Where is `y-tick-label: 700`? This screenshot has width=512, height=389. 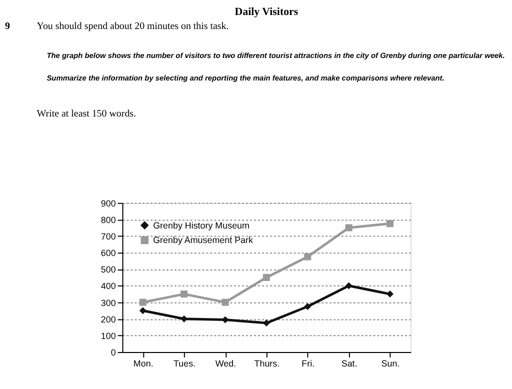
y-tick-label: 700 is located at coordinates (108, 237).